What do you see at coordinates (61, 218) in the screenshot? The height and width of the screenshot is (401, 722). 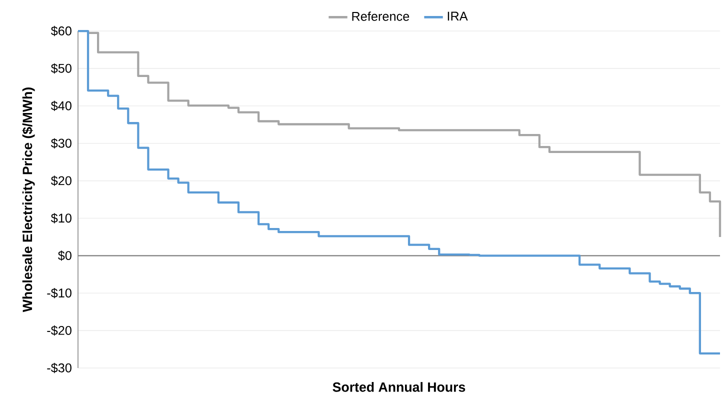 I see `y-tick-label: $10` at bounding box center [61, 218].